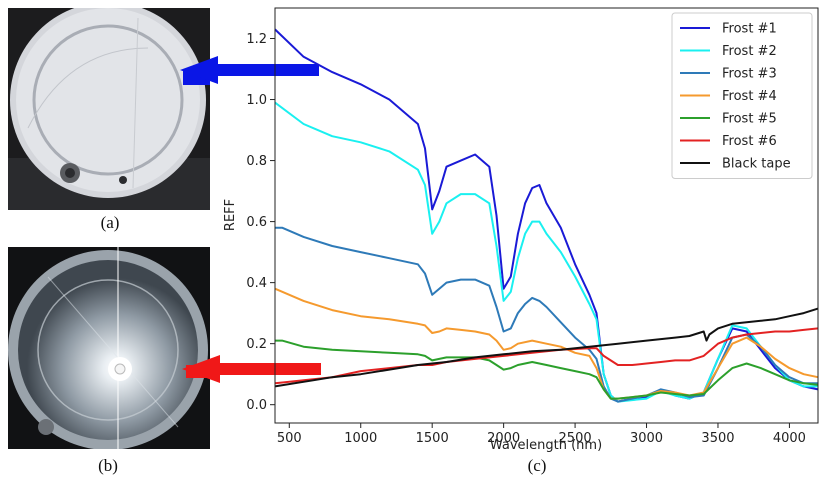 The width and height of the screenshot is (827, 482). I want to click on y-tick-label: 0.6, so click(256, 222).